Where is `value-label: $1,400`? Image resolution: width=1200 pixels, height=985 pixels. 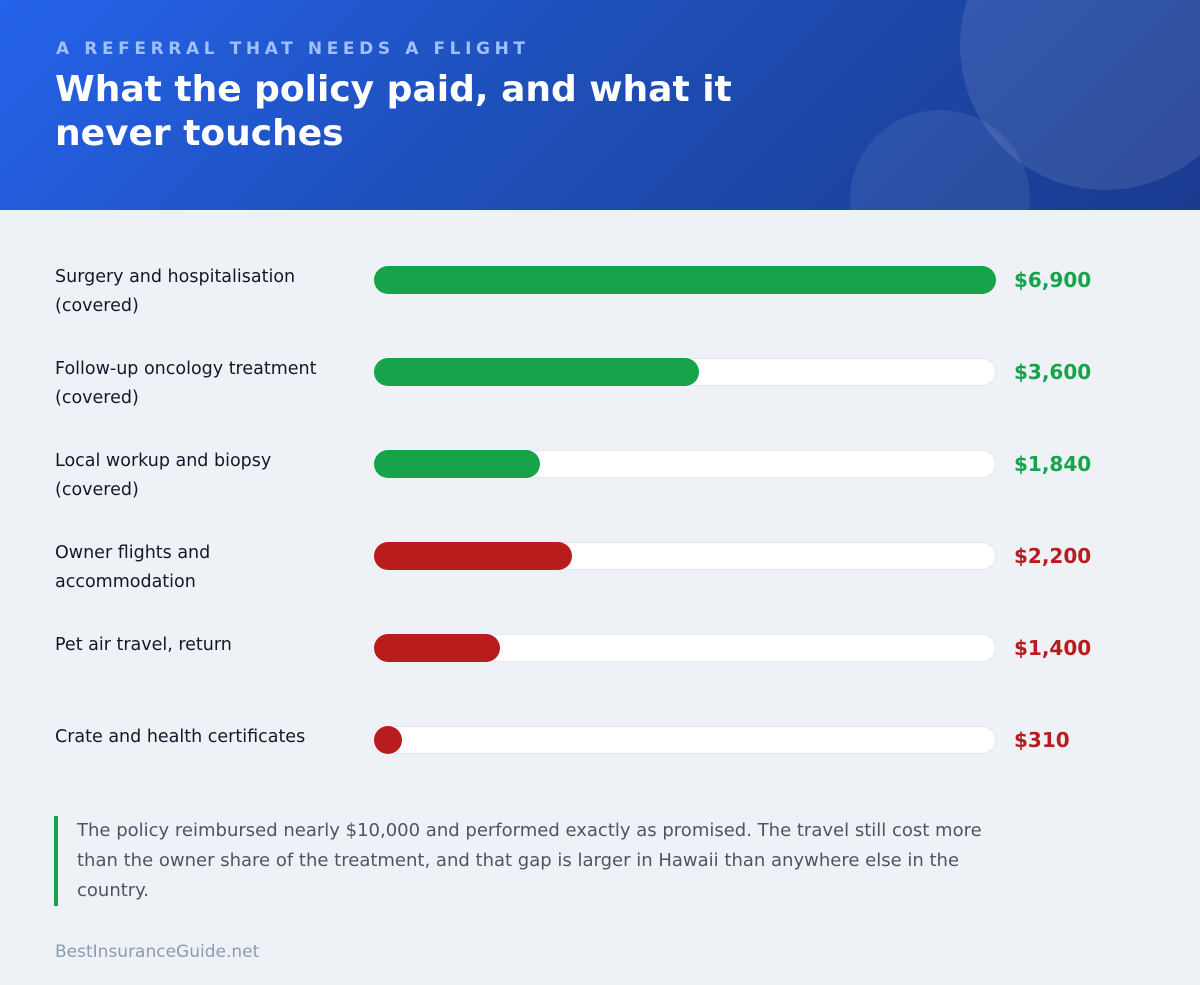
value-label: $1,400 is located at coordinates (1053, 648).